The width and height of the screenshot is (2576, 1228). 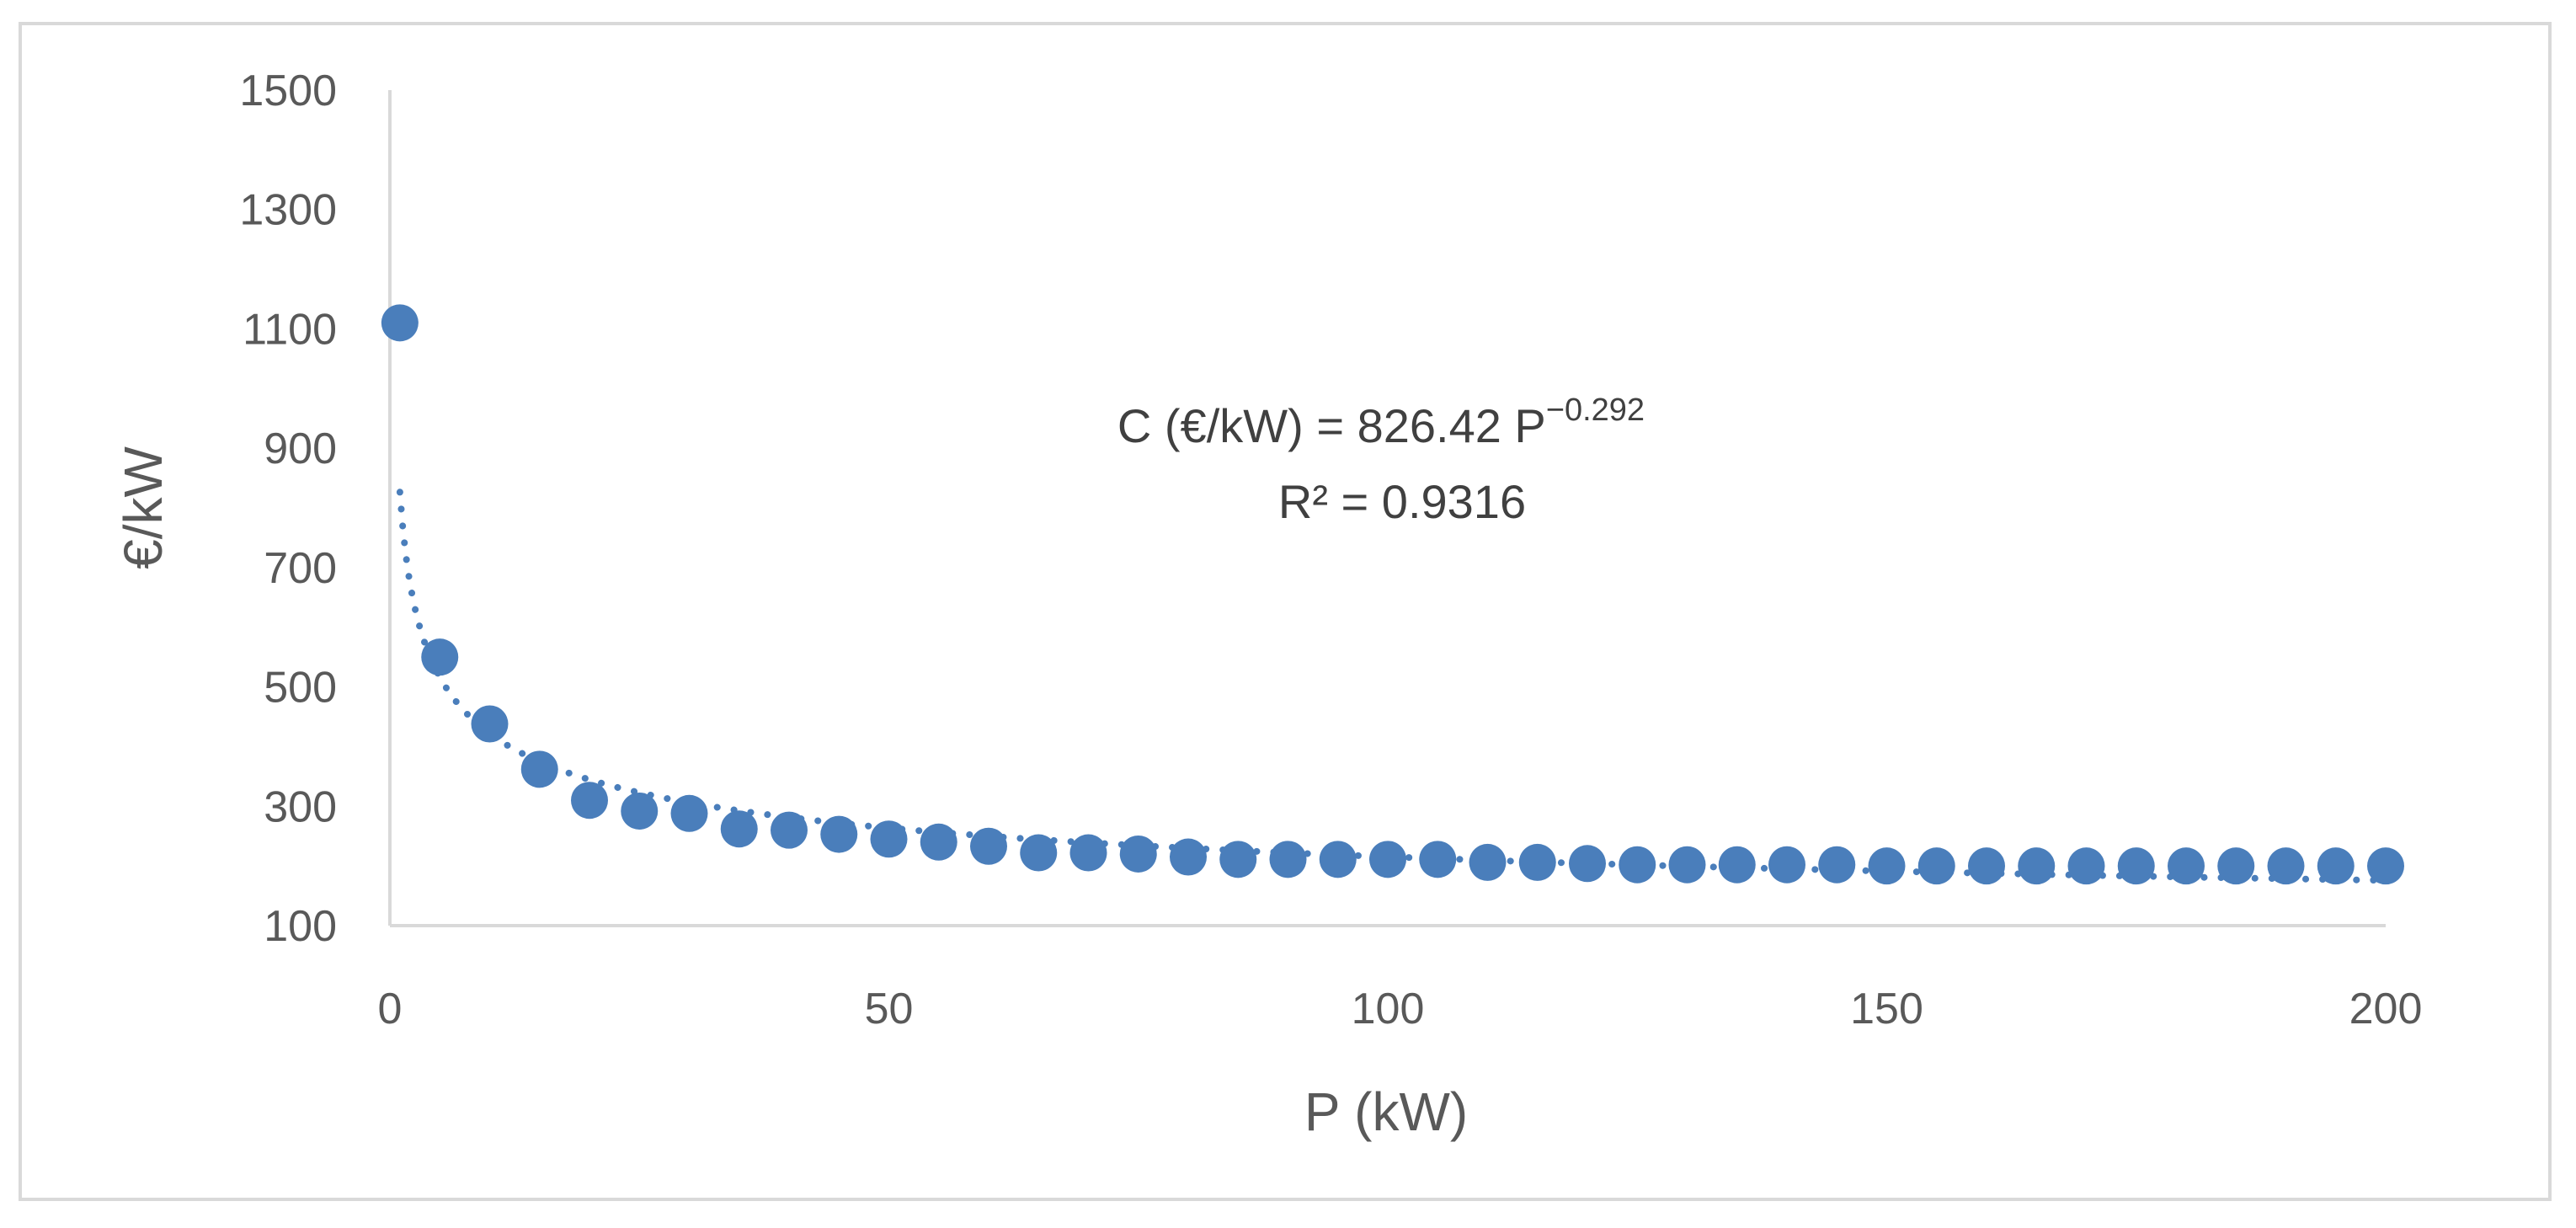 I want to click on r-squared-label: R² = 0.9316, so click(x=1402, y=501).